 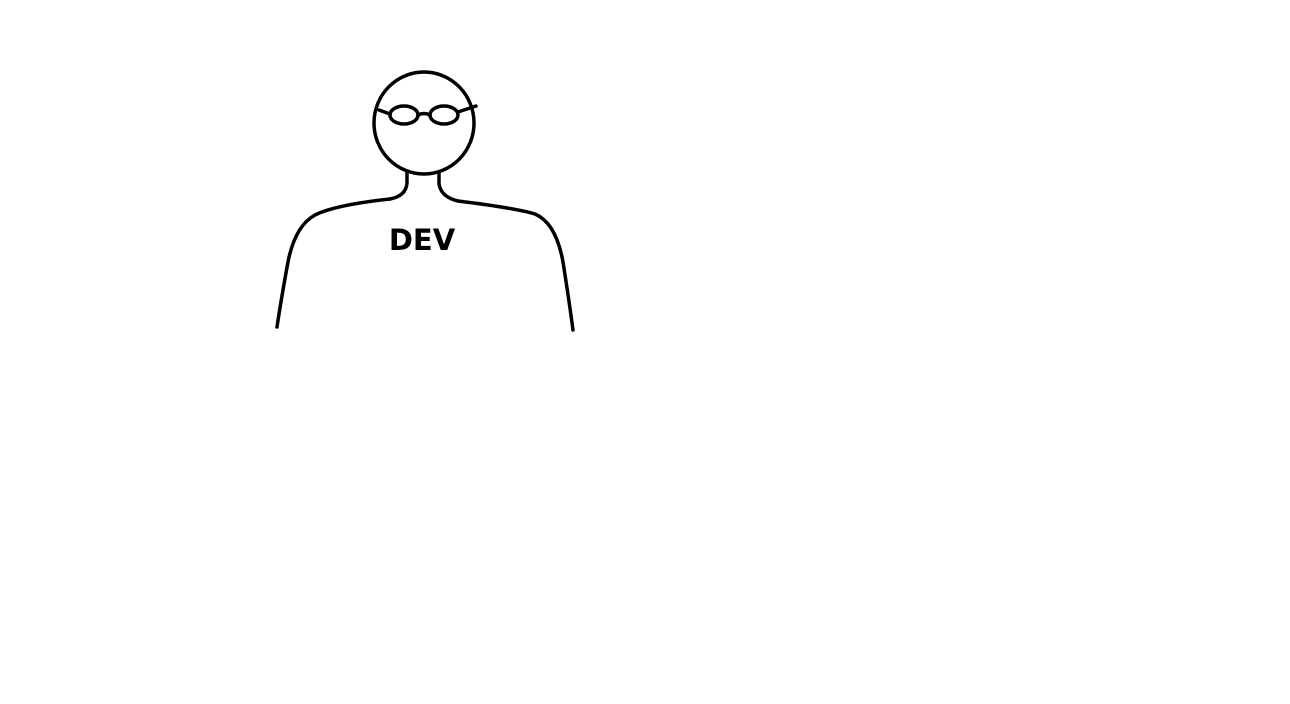 I want to click on glasses-icon, so click(x=427, y=115).